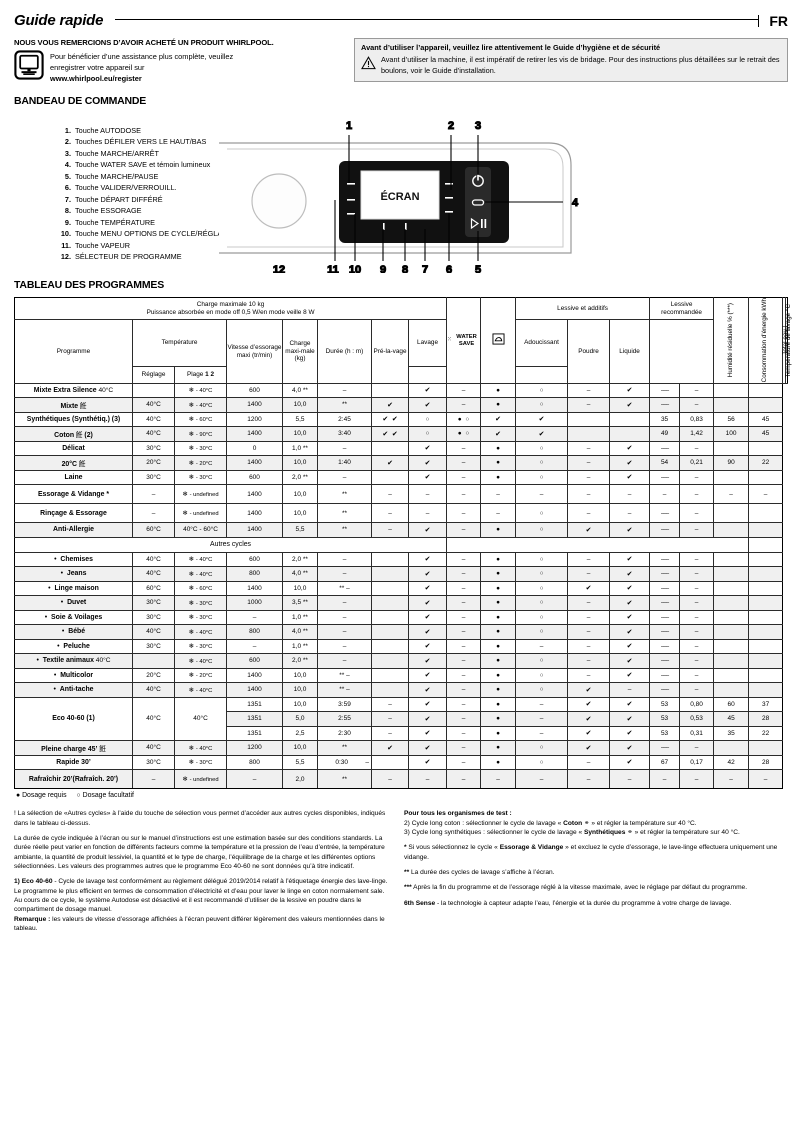  I want to click on group-blank, so click(598, 544).